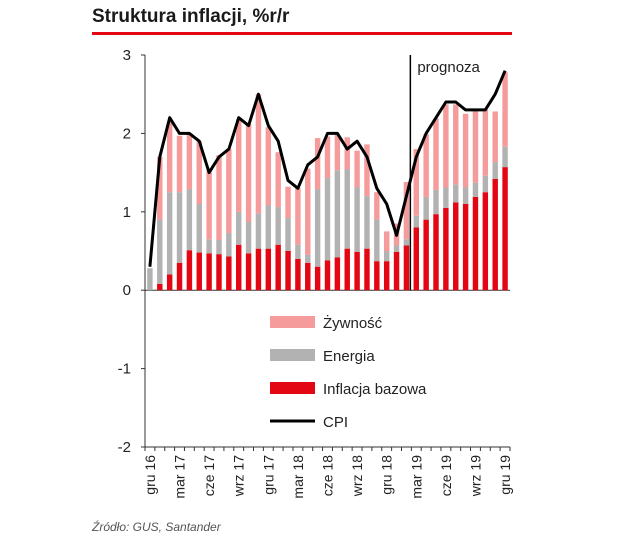  Describe the element at coordinates (375, 389) in the screenshot. I see `legend-inflacja-bazowa-label: Inflacja bazowa` at that location.